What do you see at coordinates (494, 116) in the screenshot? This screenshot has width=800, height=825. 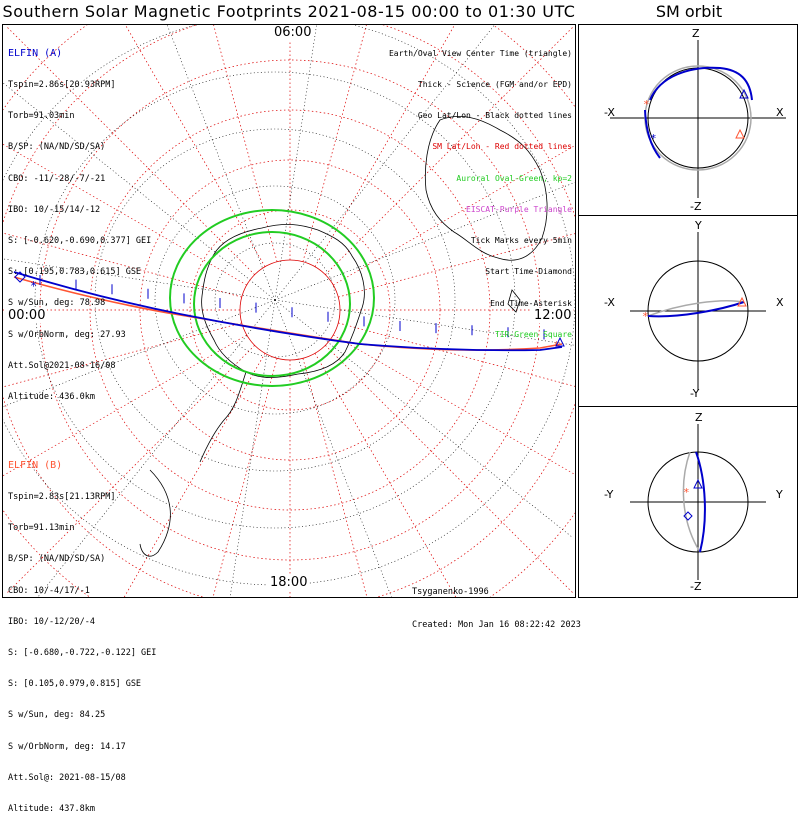 I see `legend-item: Geo Lat/Lon - Black dotted lines` at bounding box center [494, 116].